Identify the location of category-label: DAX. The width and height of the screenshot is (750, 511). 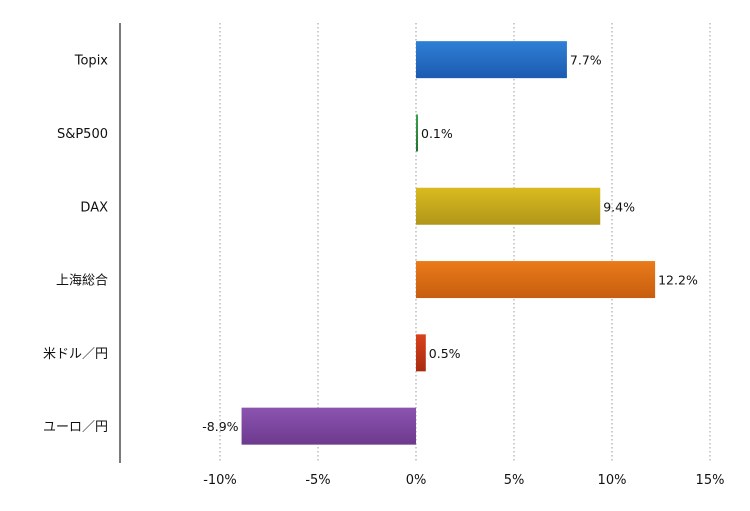
(94, 207).